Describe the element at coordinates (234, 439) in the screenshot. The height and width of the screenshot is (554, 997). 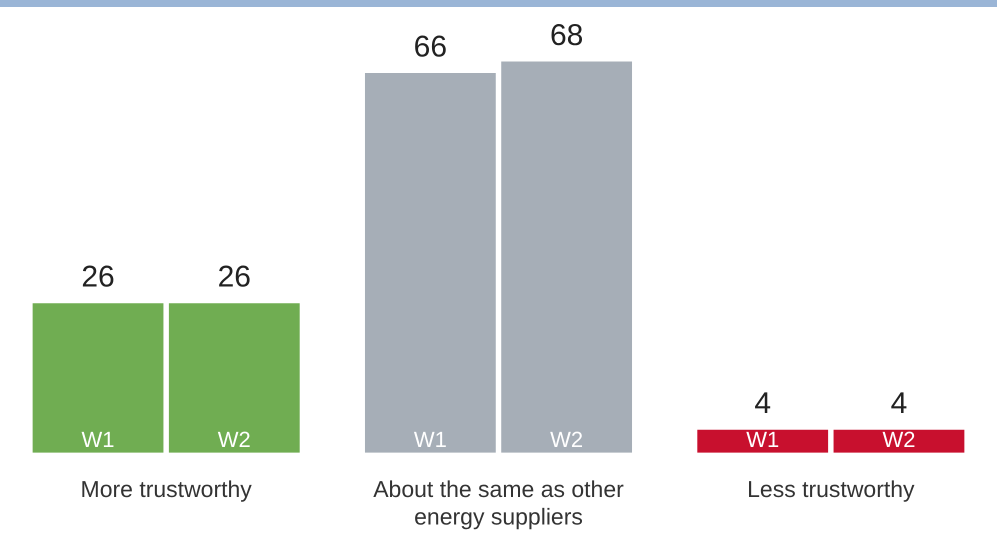
I see `series-label: W2` at that location.